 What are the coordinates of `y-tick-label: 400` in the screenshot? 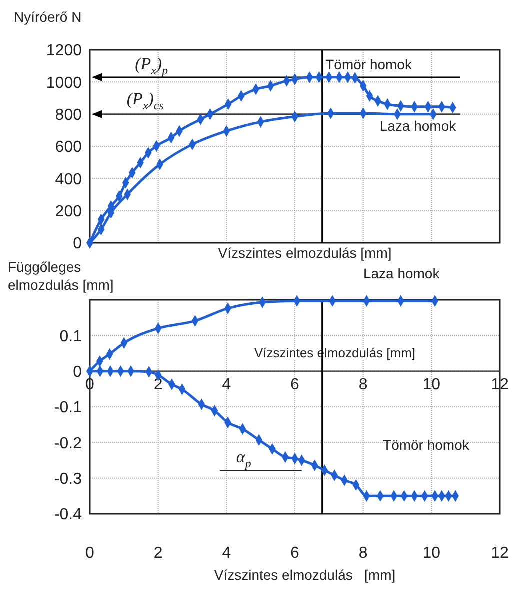 It's located at (68, 179).